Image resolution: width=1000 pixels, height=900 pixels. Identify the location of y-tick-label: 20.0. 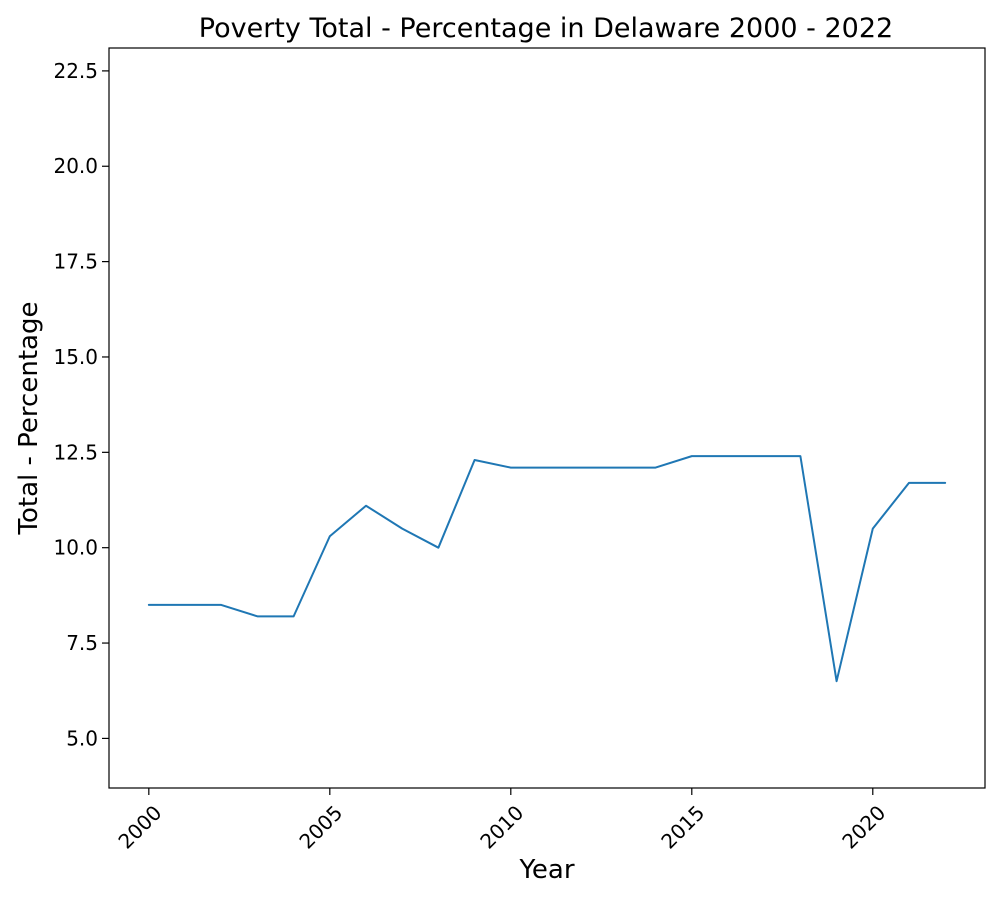
(75, 166).